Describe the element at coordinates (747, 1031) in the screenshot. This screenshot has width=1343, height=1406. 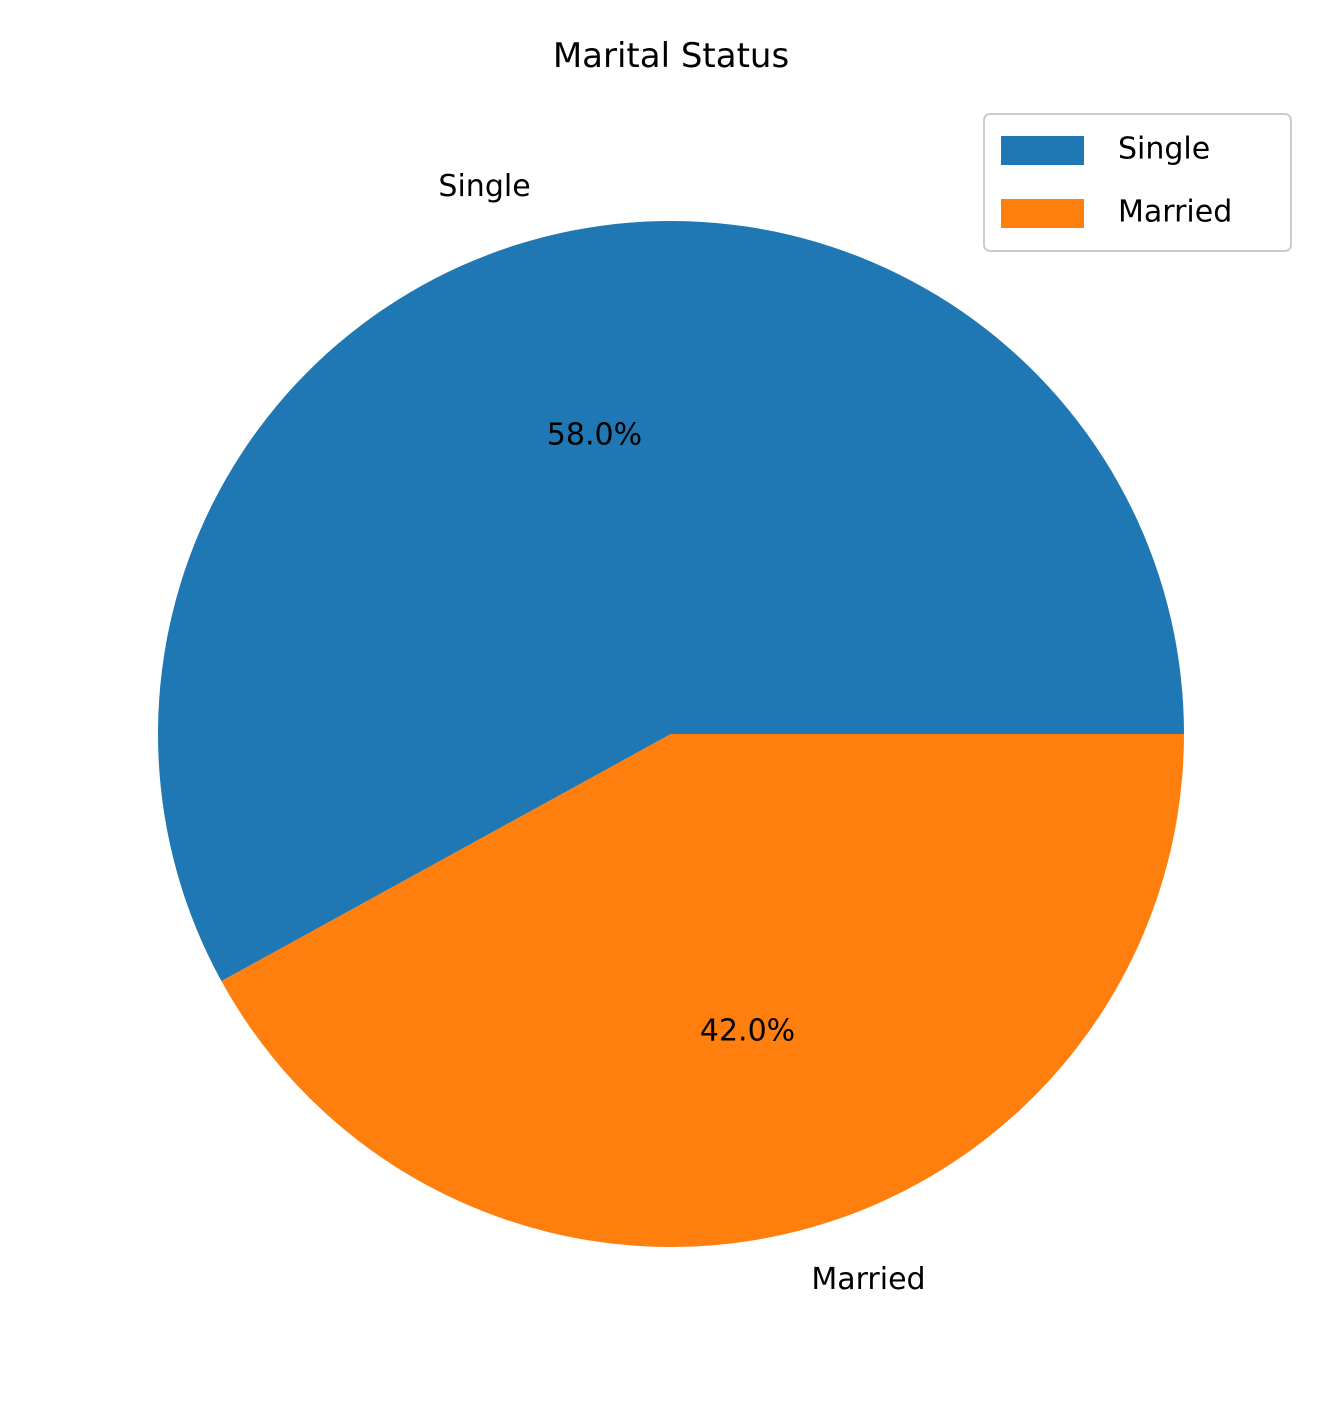
I see `pie-percent-married: 42.0%` at that location.